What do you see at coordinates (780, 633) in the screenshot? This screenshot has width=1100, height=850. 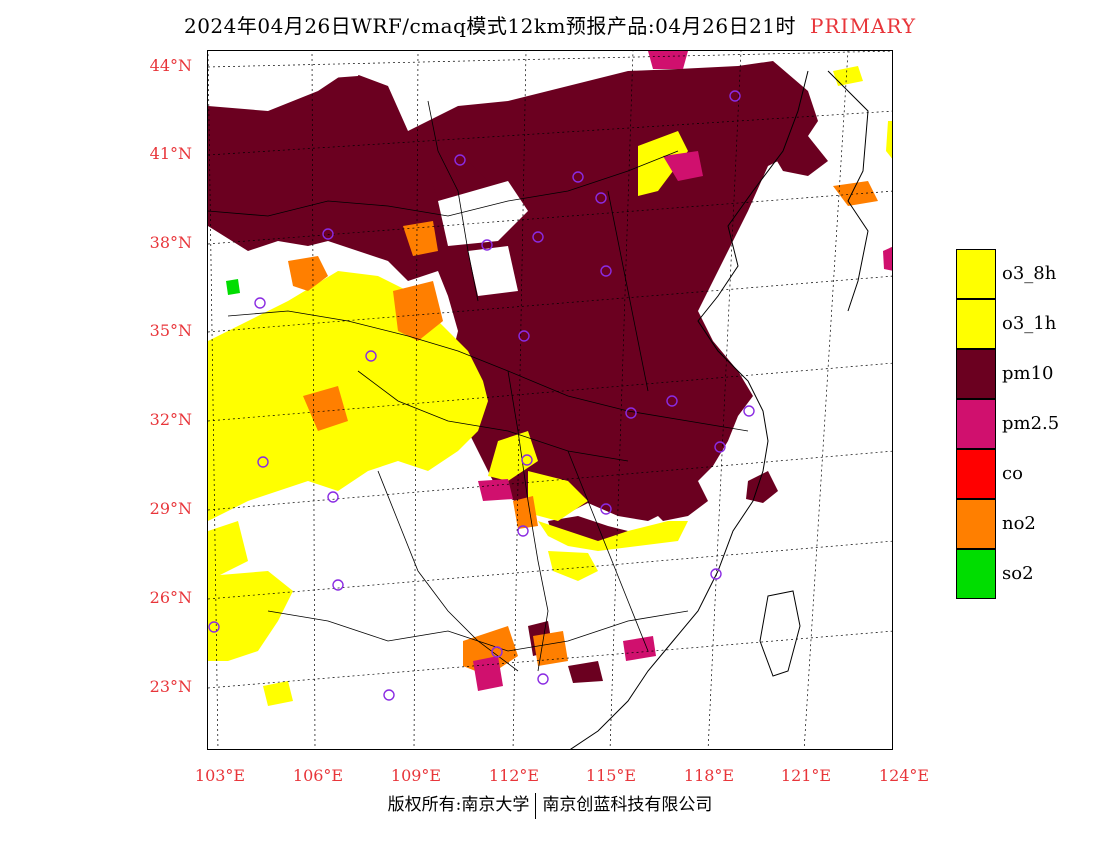 I see `taiwan-outline` at bounding box center [780, 633].